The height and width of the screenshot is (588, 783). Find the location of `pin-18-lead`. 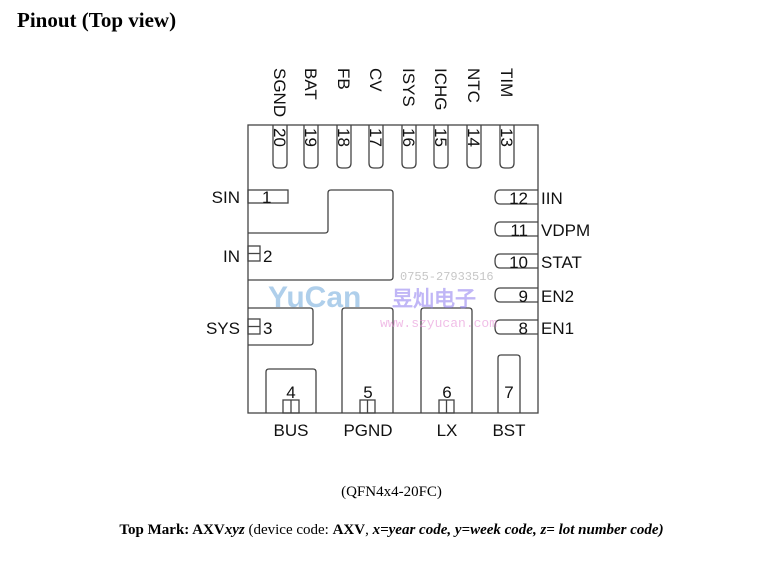

pin-18-lead is located at coordinates (344, 147).